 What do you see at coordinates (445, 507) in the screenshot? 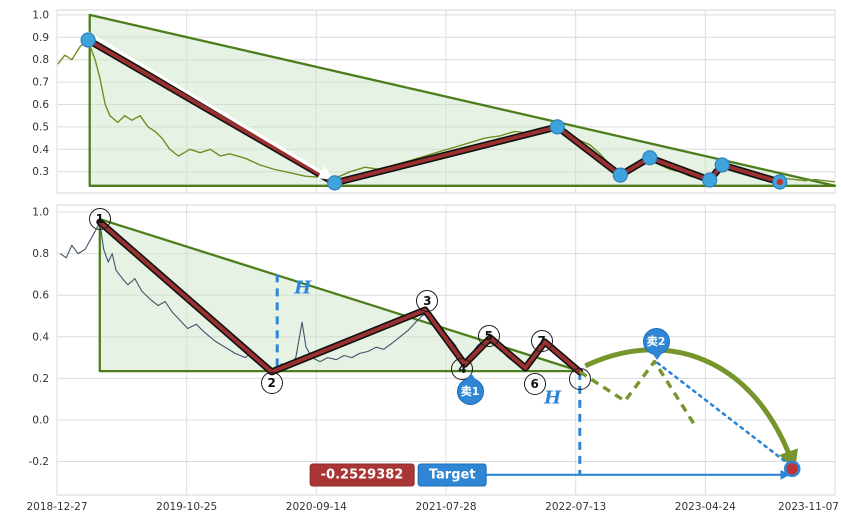
I see `x-tick-label: 2021-07-28` at bounding box center [445, 507].